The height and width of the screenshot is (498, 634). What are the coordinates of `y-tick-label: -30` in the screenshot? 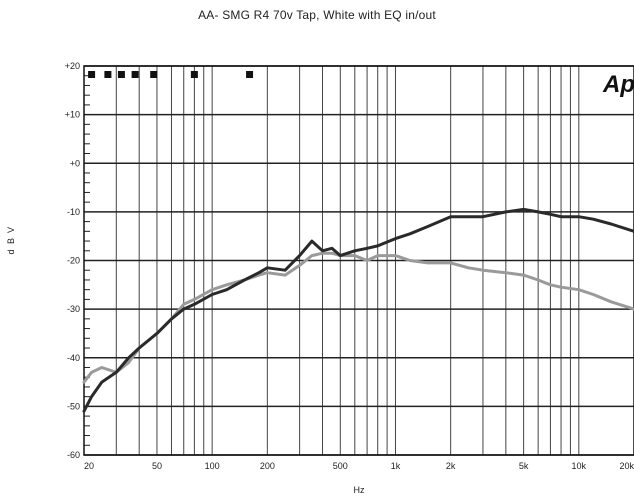 It's located at (73, 309).